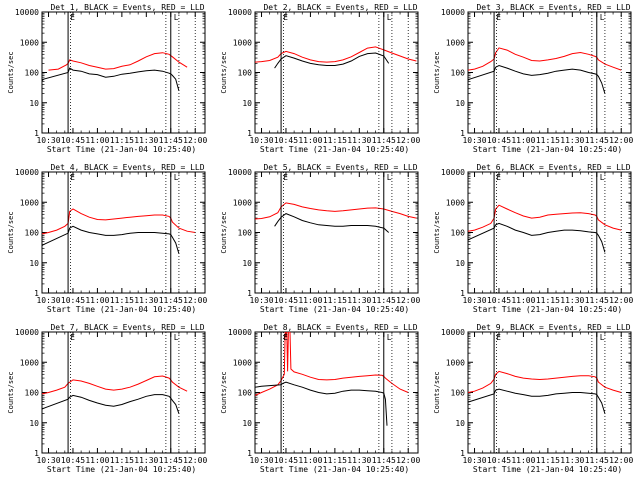  I want to click on y-tick-label: 1000, so click(455, 202).